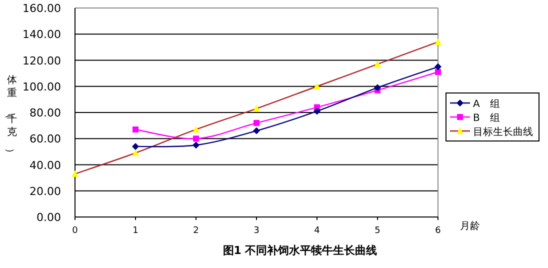 This screenshot has width=548, height=268. Describe the element at coordinates (10, 116) in the screenshot. I see `y-axis-title: 体重（千克）` at that location.